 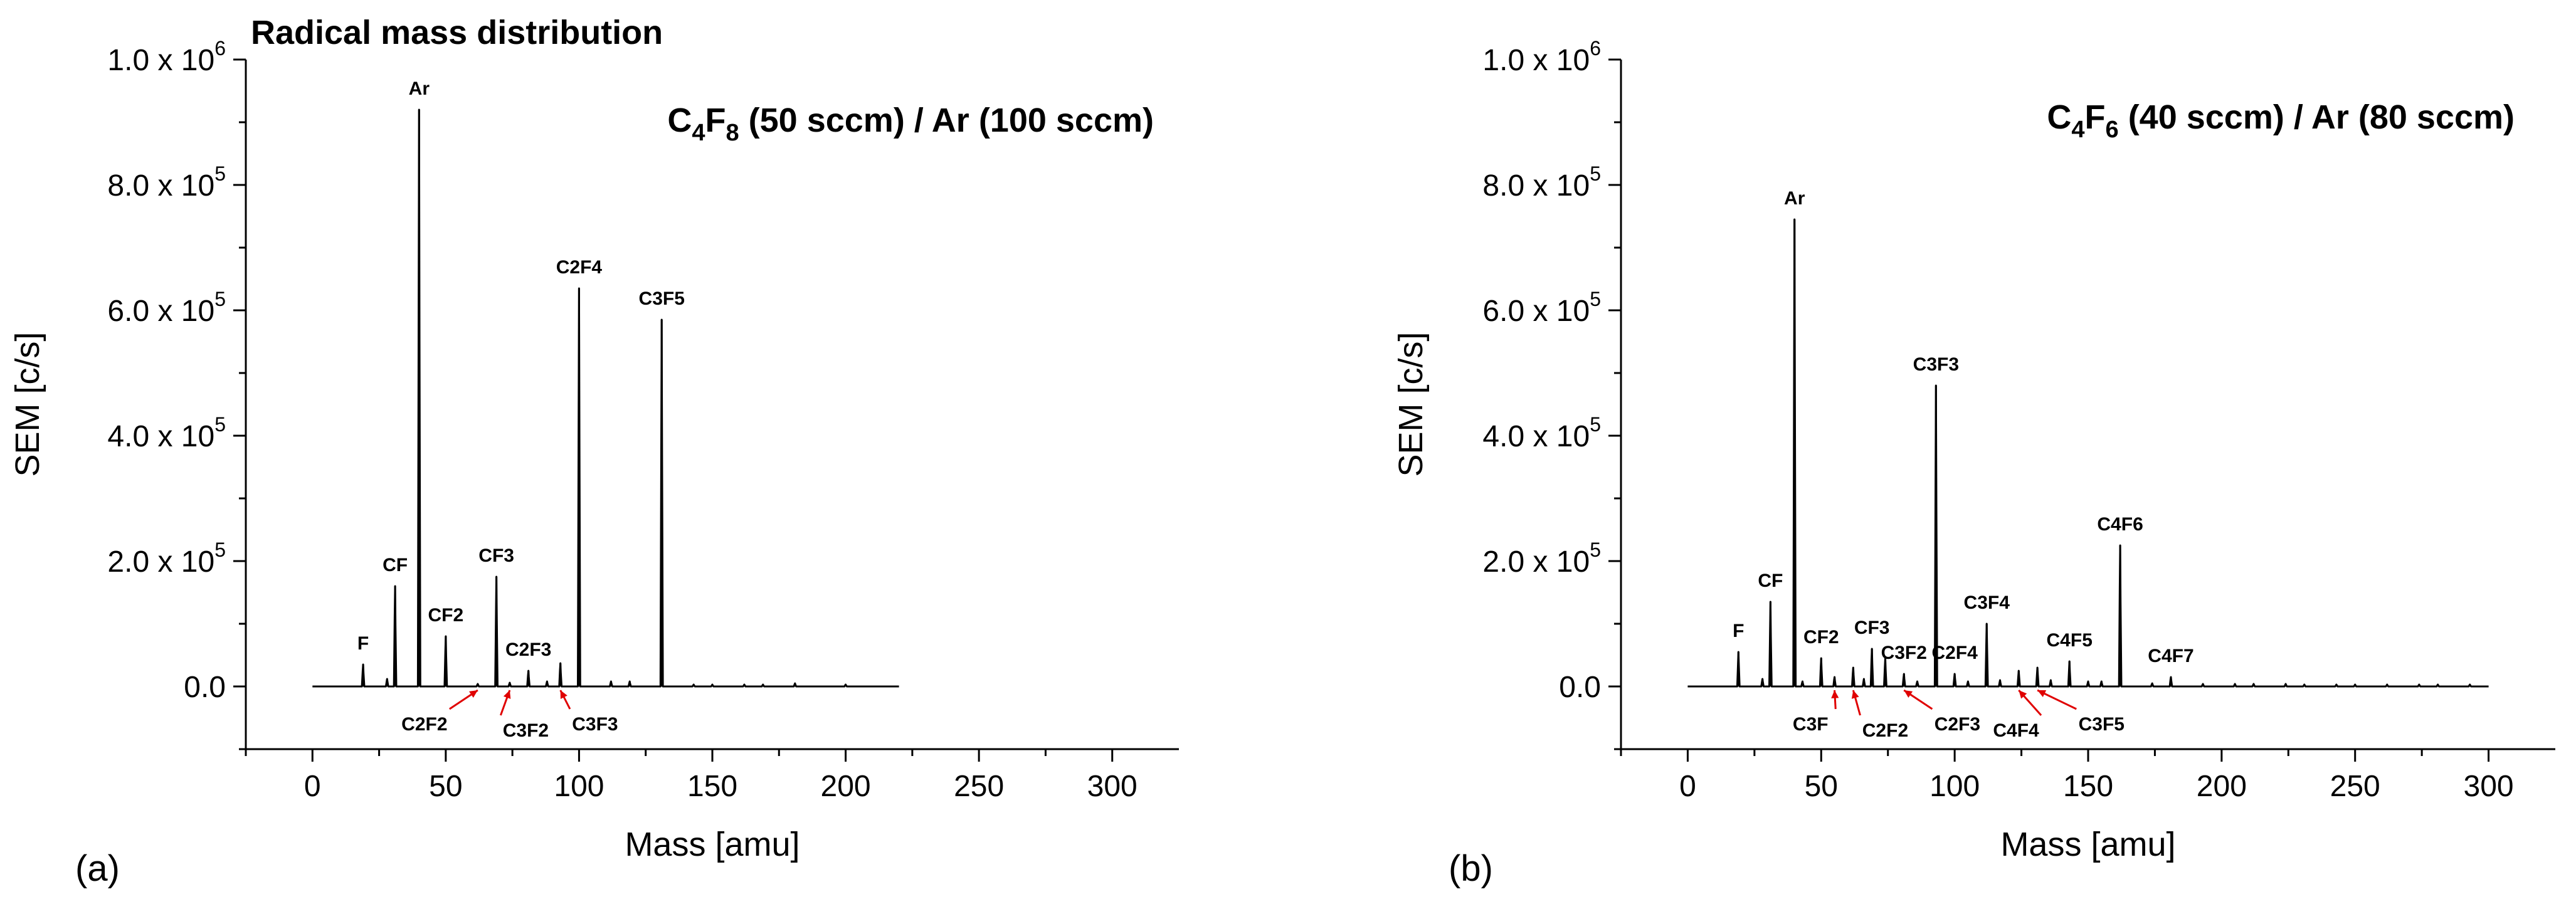 What do you see at coordinates (1958, 724) in the screenshot?
I see `peak-label-below: C2F3` at bounding box center [1958, 724].